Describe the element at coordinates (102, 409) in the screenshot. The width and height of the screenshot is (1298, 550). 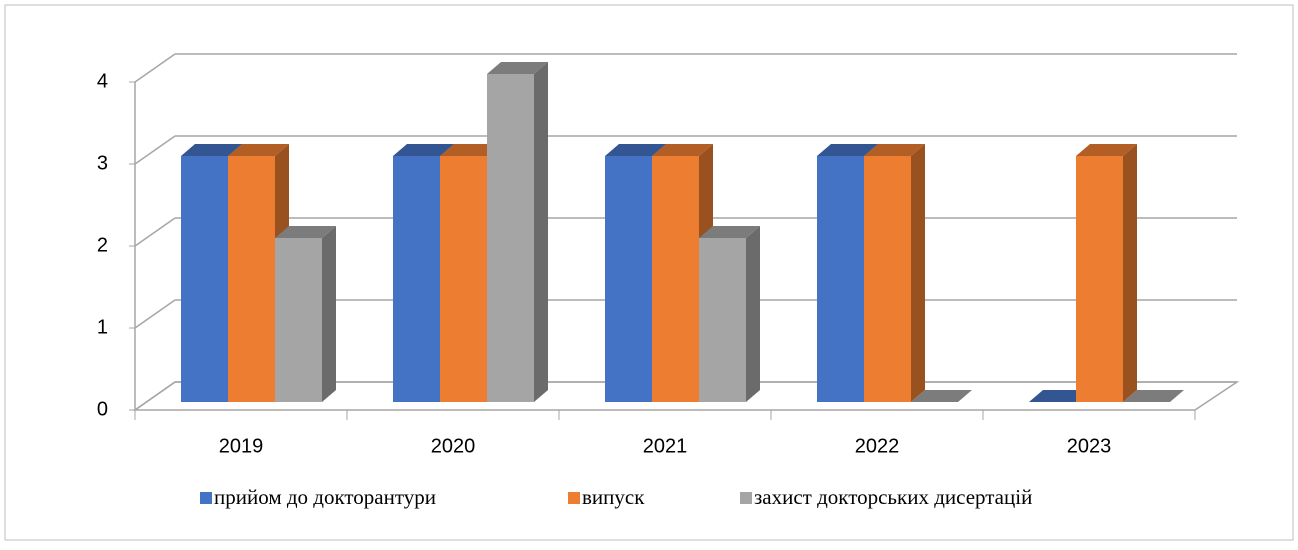
I see `y-tick-label: 0` at that location.